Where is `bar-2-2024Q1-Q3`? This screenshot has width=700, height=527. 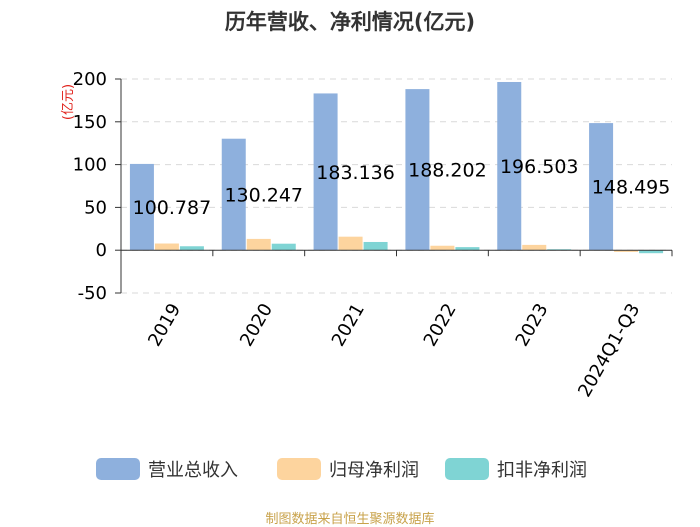 bar-2-2024Q1-Q3 is located at coordinates (626, 251).